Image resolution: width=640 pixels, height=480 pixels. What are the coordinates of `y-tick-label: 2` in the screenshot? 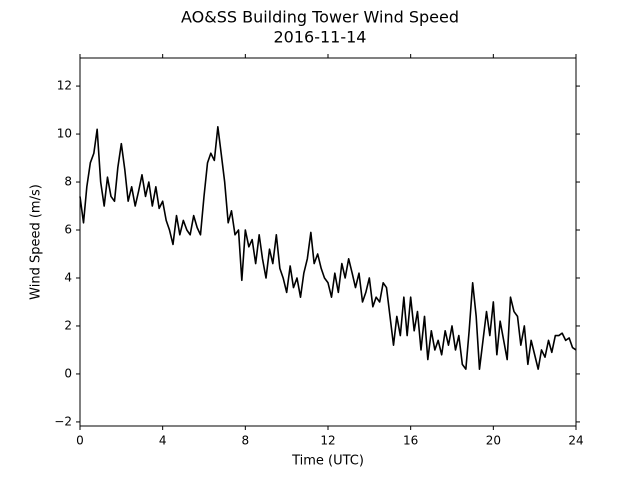 It's located at (68, 325).